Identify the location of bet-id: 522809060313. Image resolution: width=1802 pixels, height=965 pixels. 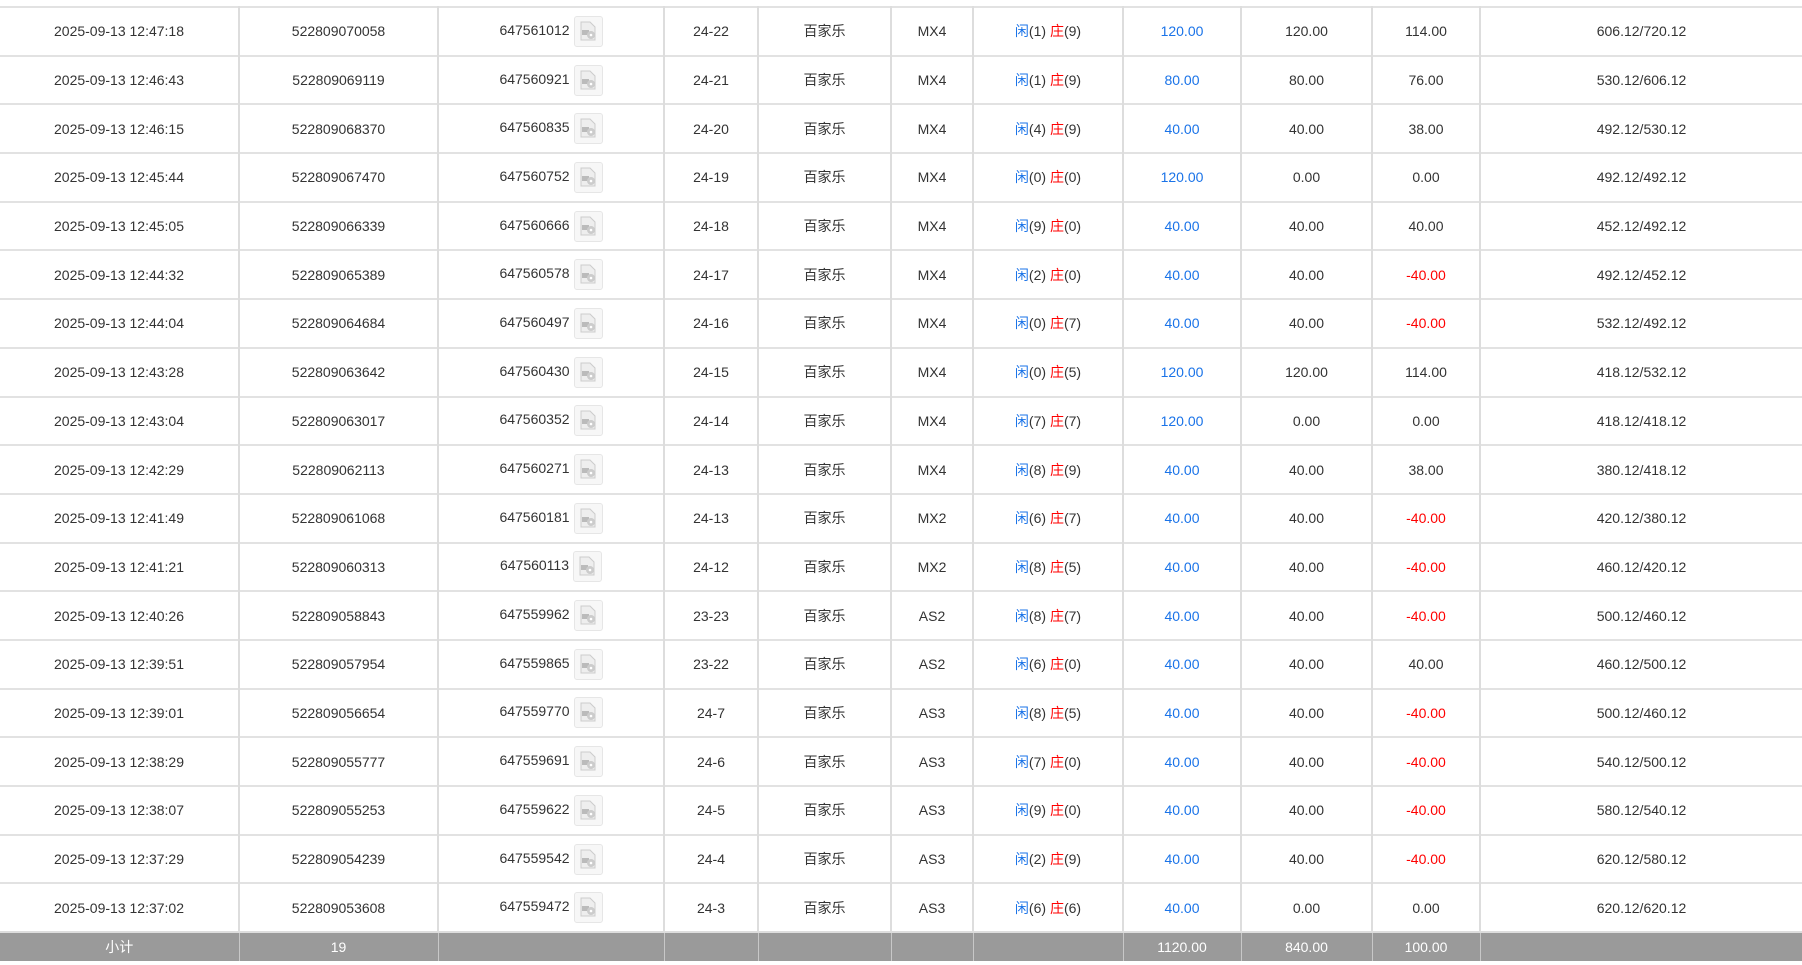
(339, 566).